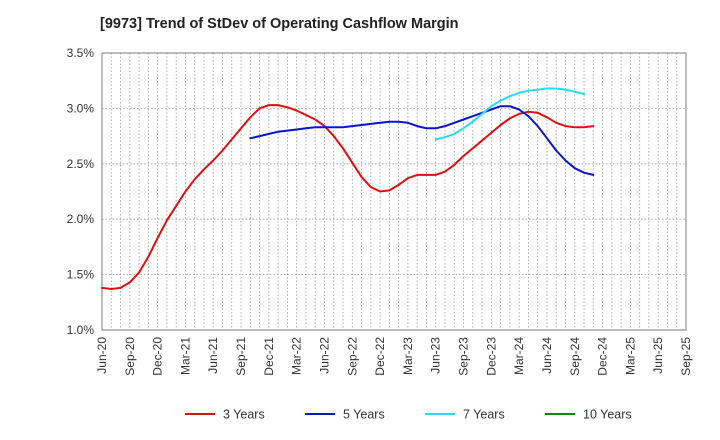  I want to click on x-tick-label: Sep-21, so click(241, 356).